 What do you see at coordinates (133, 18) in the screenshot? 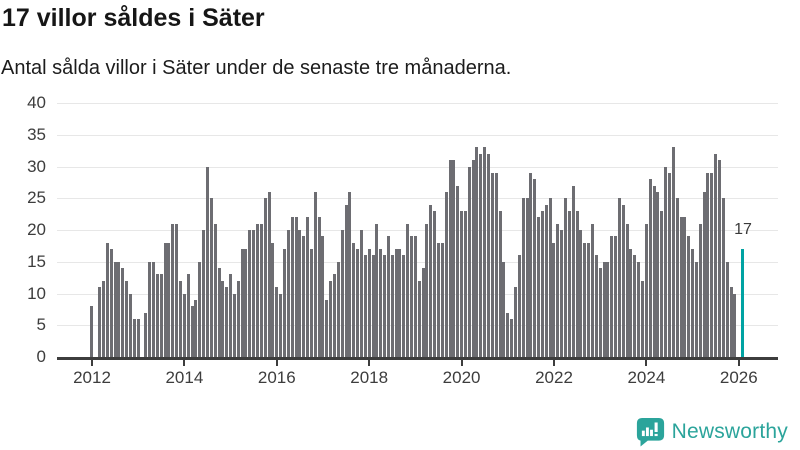
I see `page-title: 17 villor såldes i Säter` at bounding box center [133, 18].